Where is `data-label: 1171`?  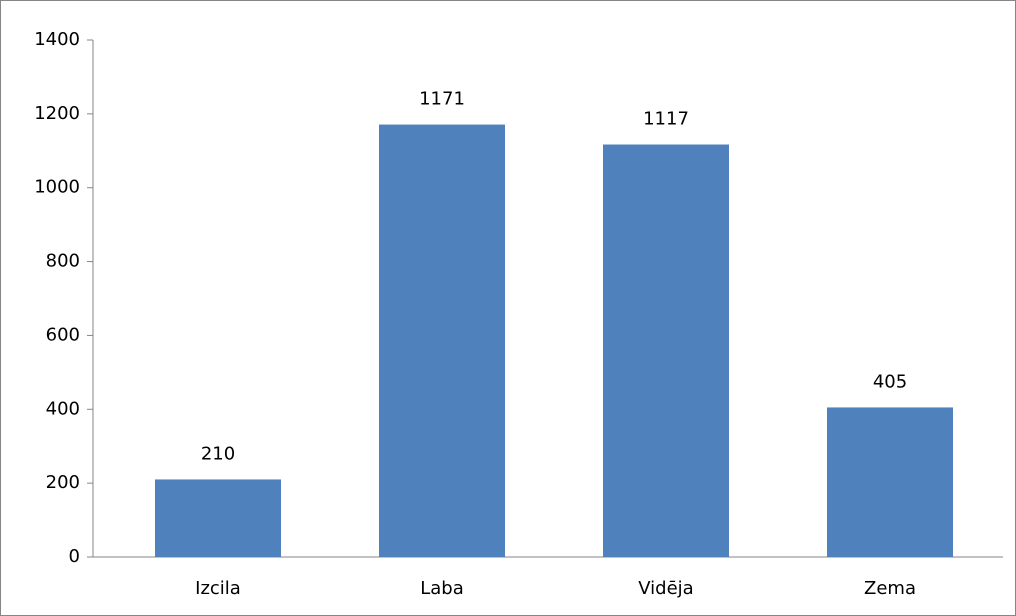
data-label: 1171 is located at coordinates (442, 99).